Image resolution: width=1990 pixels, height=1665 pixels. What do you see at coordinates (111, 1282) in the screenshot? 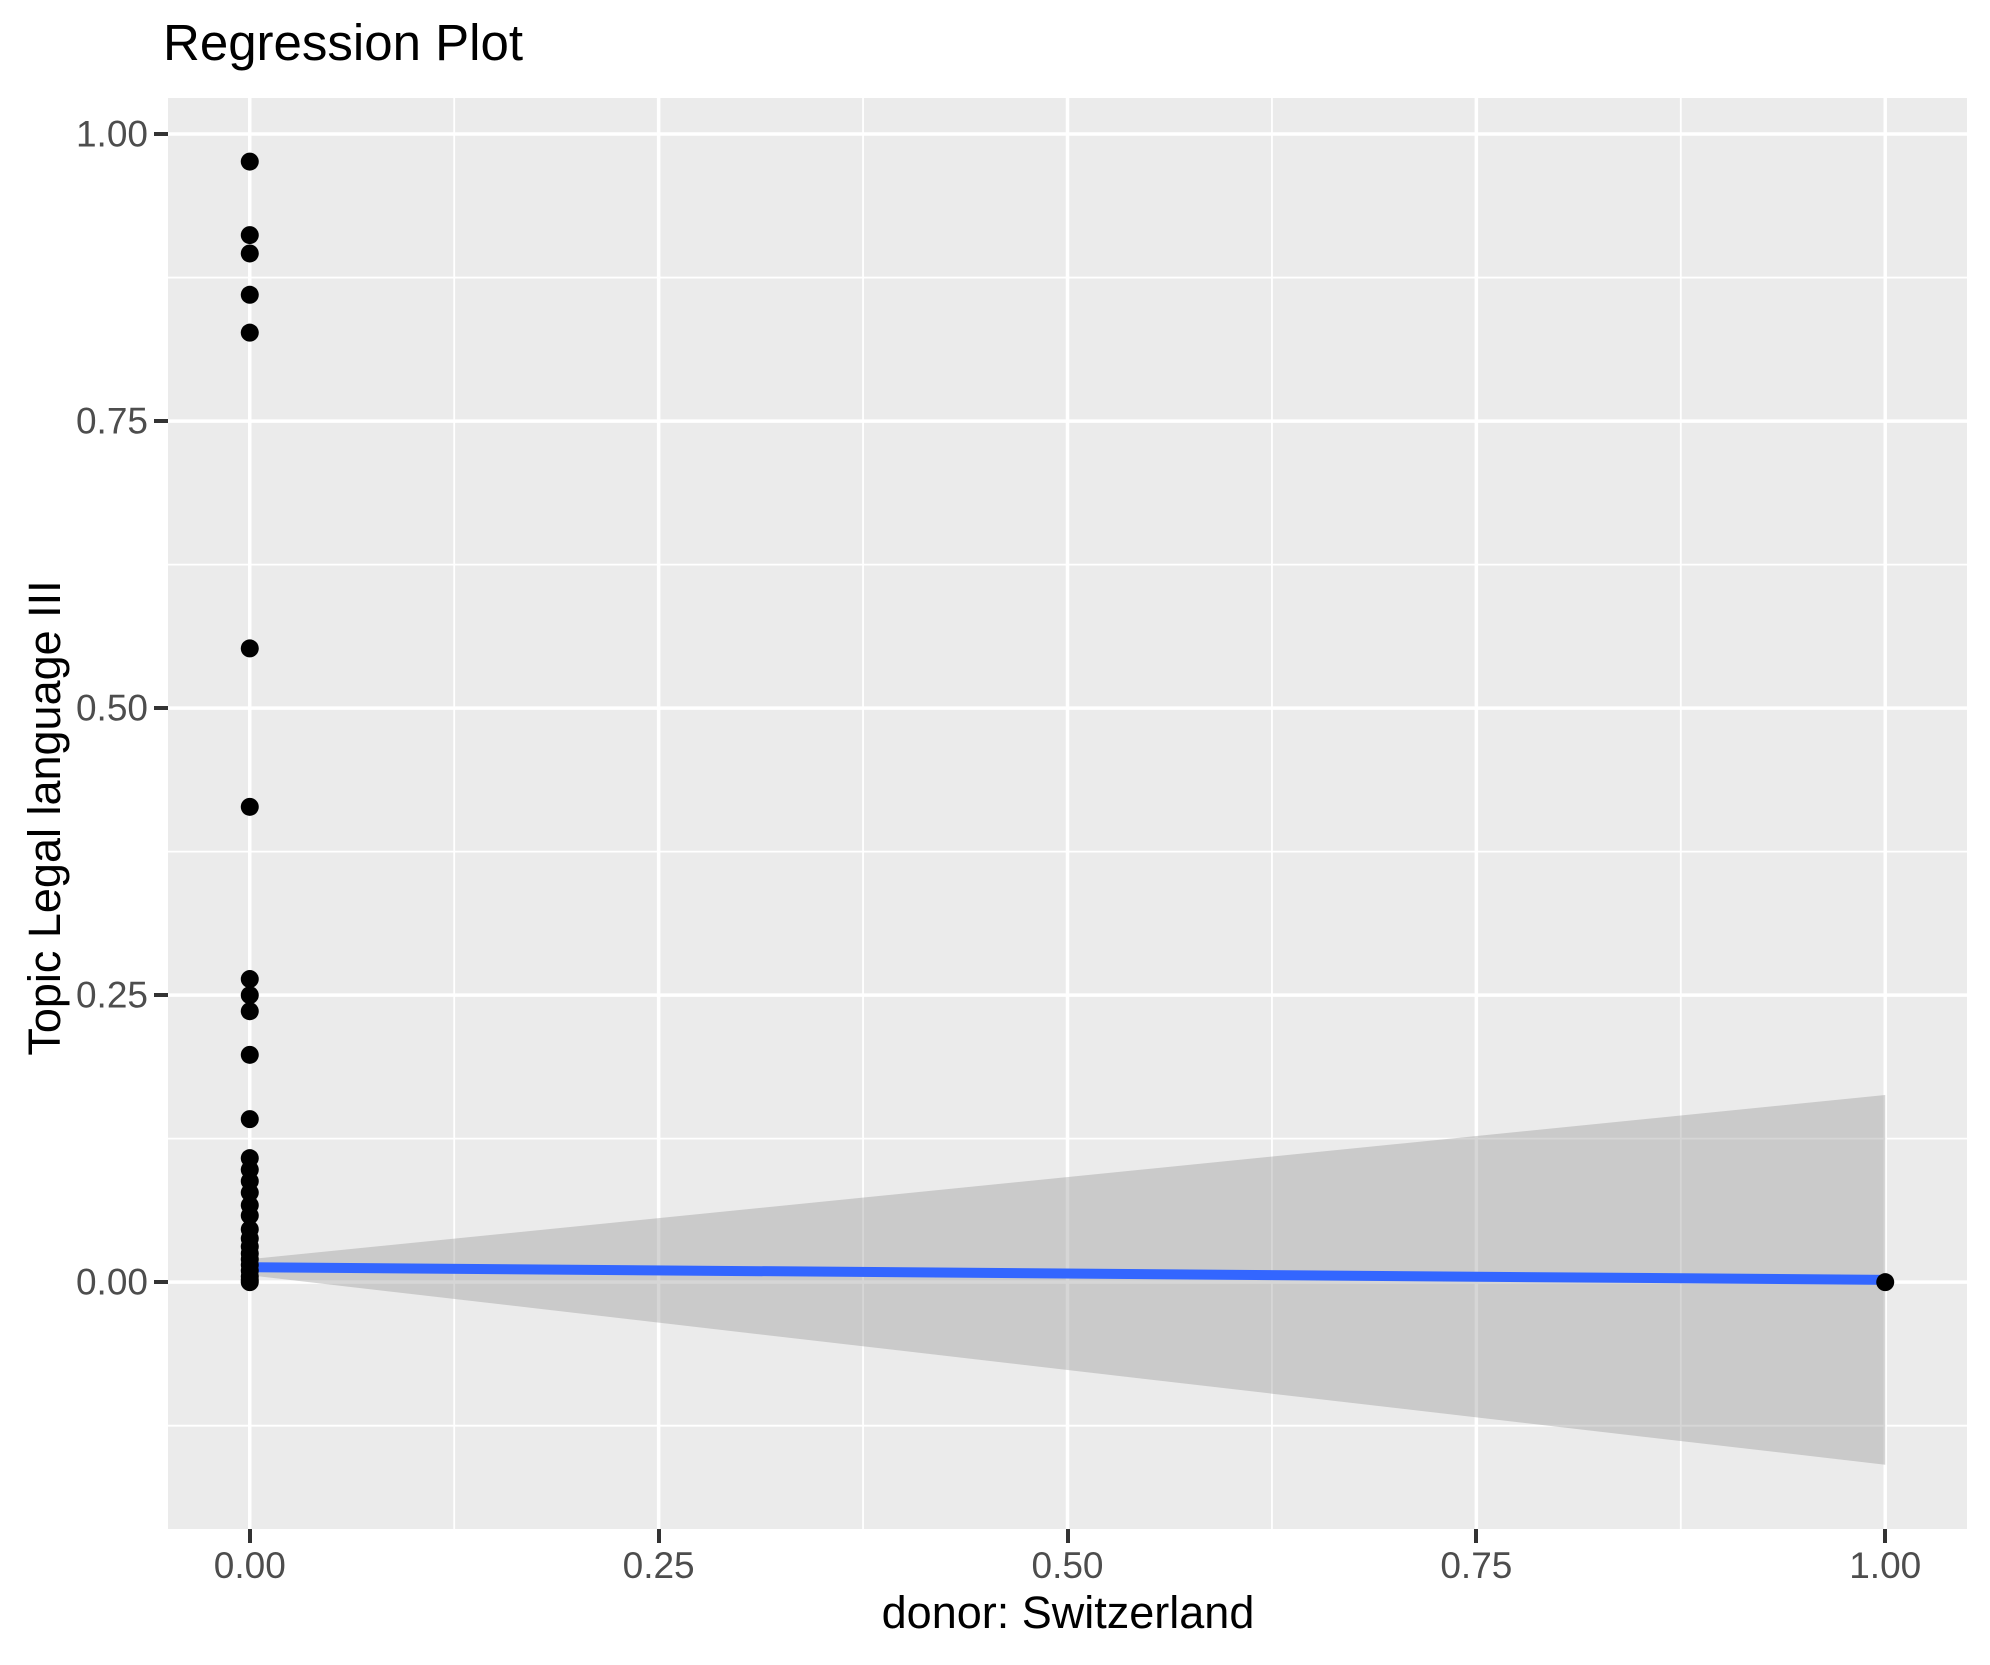
I see `y-tick-label: 0.00` at bounding box center [111, 1282].